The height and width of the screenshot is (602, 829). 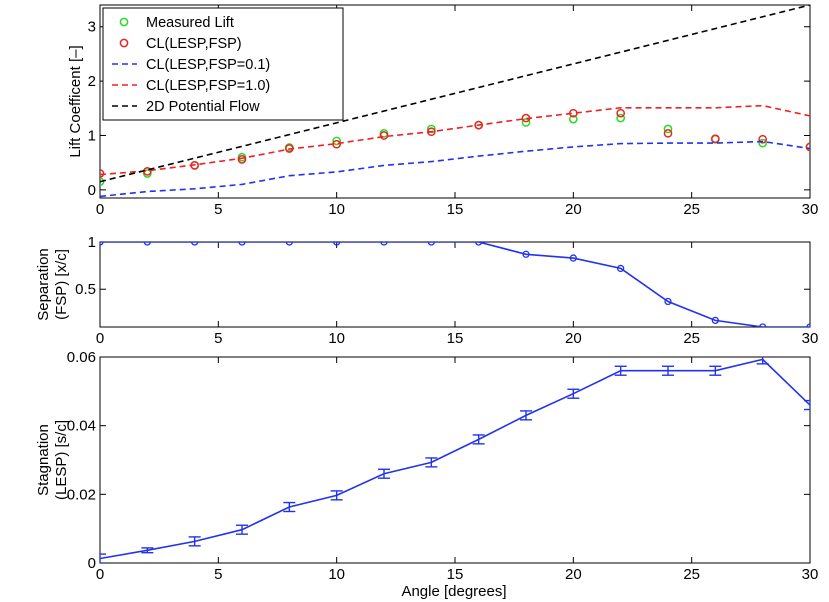 I want to click on y-axis-label: Stagnation(LESP) [s/c], so click(x=52, y=460).